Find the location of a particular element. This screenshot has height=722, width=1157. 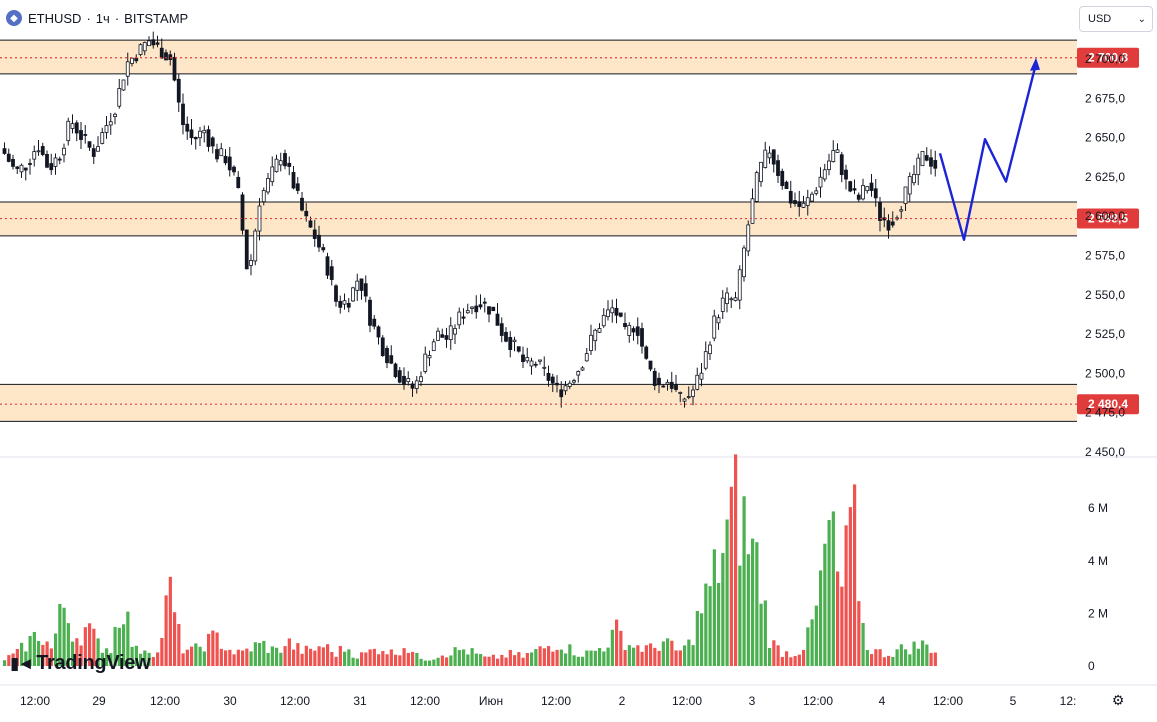

currency-dropdown: USD ⌄ is located at coordinates (1116, 19).